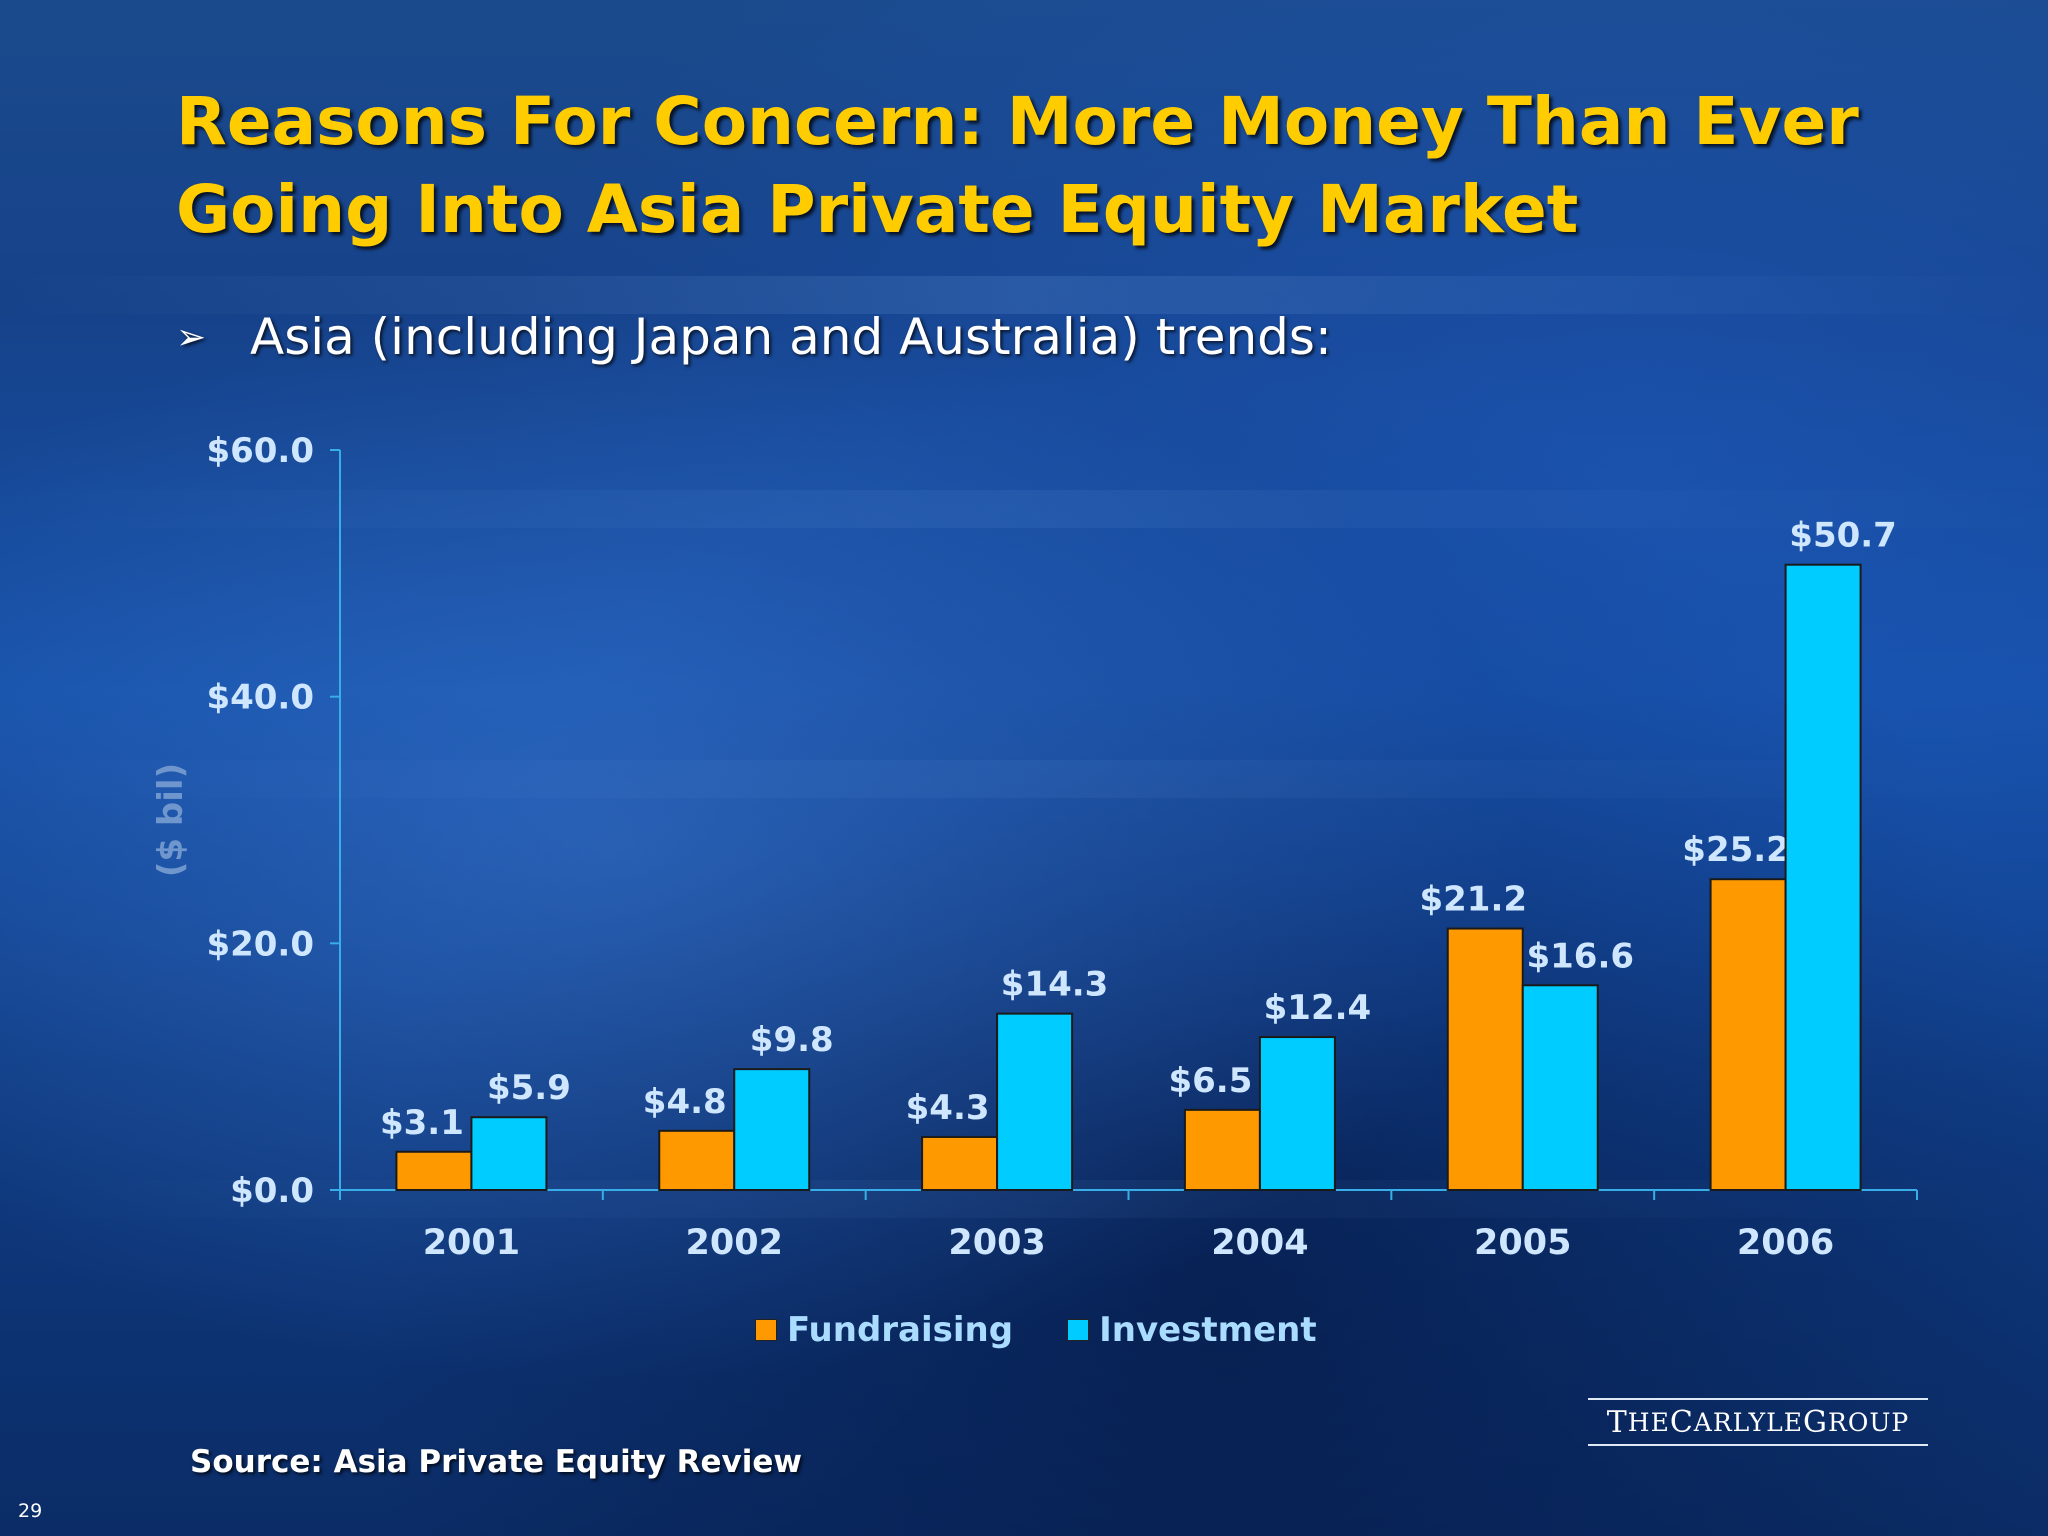 The height and width of the screenshot is (1536, 2048). What do you see at coordinates (191, 337) in the screenshot?
I see `right-arrowhead-icon: ➢` at bounding box center [191, 337].